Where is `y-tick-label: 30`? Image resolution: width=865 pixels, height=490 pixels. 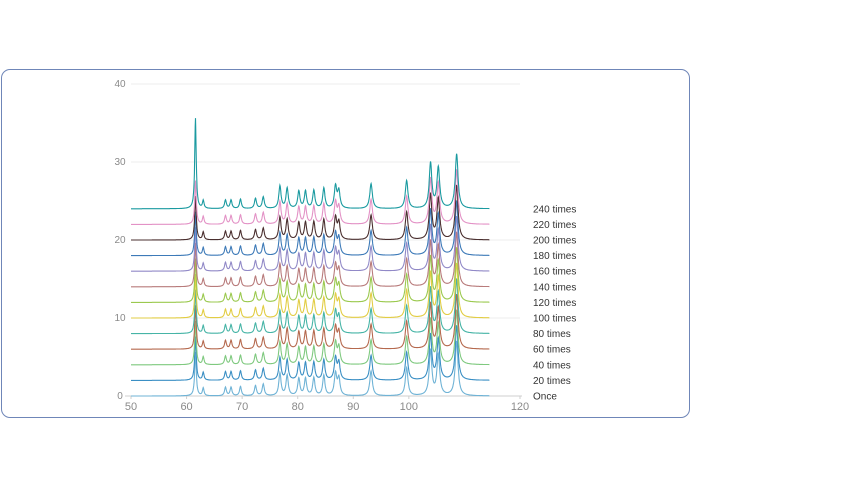 y-tick-label: 30 is located at coordinates (120, 162).